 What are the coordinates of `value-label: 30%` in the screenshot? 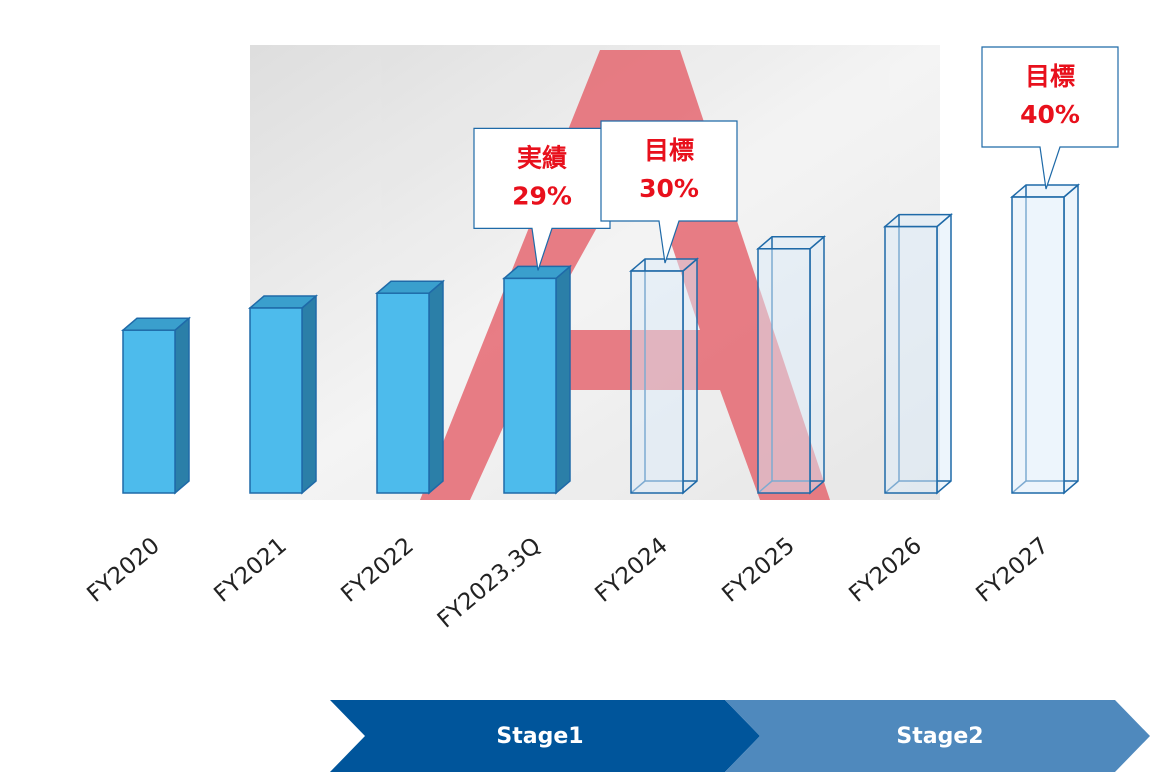 It's located at (669, 188).